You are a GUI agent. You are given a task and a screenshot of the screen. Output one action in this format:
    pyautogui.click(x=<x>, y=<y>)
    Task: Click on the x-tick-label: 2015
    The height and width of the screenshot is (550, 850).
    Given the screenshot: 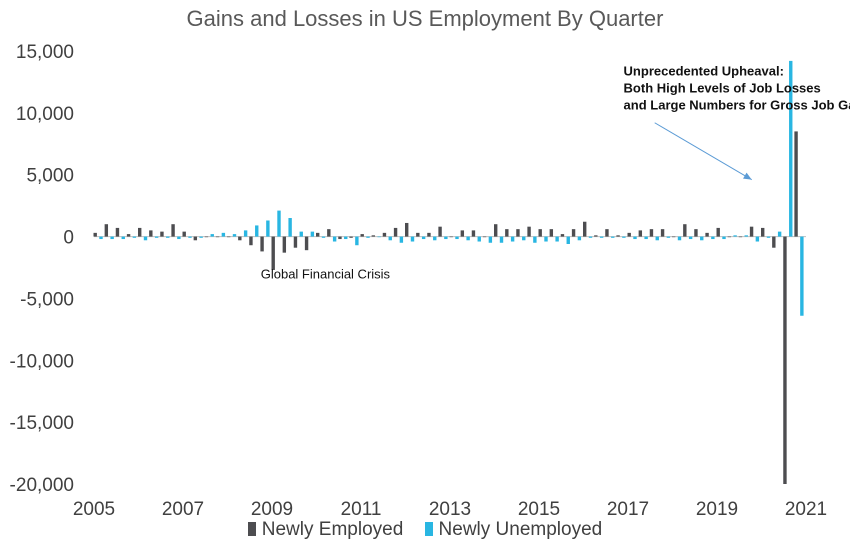 What is the action you would take?
    pyautogui.click(x=539, y=509)
    